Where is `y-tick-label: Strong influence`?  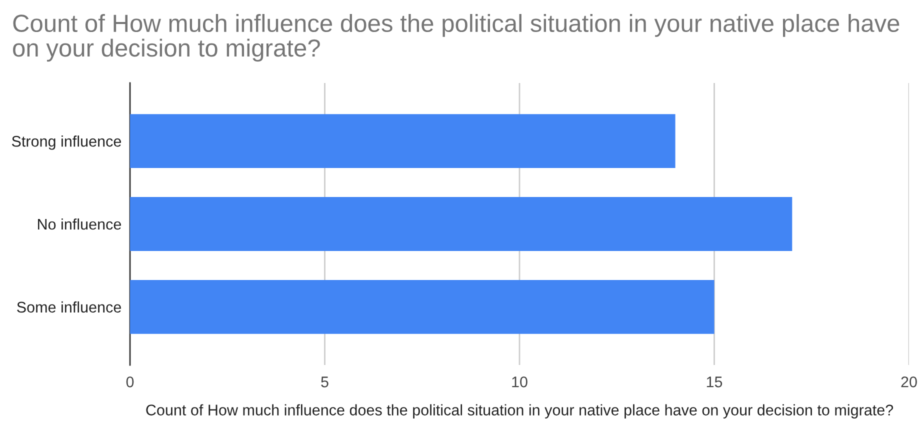 y-tick-label: Strong influence is located at coordinates (66, 143).